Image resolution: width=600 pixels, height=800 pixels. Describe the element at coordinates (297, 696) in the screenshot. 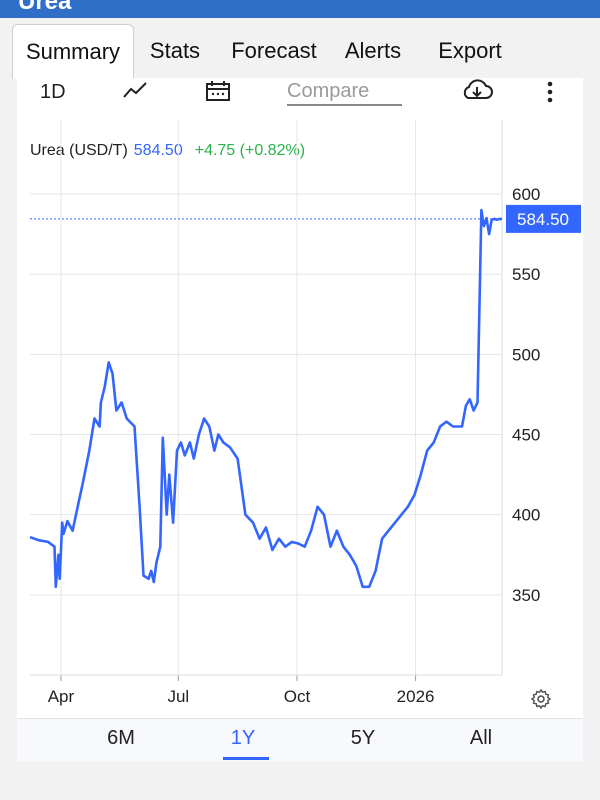

I see `x-tick-label: Oct` at that location.